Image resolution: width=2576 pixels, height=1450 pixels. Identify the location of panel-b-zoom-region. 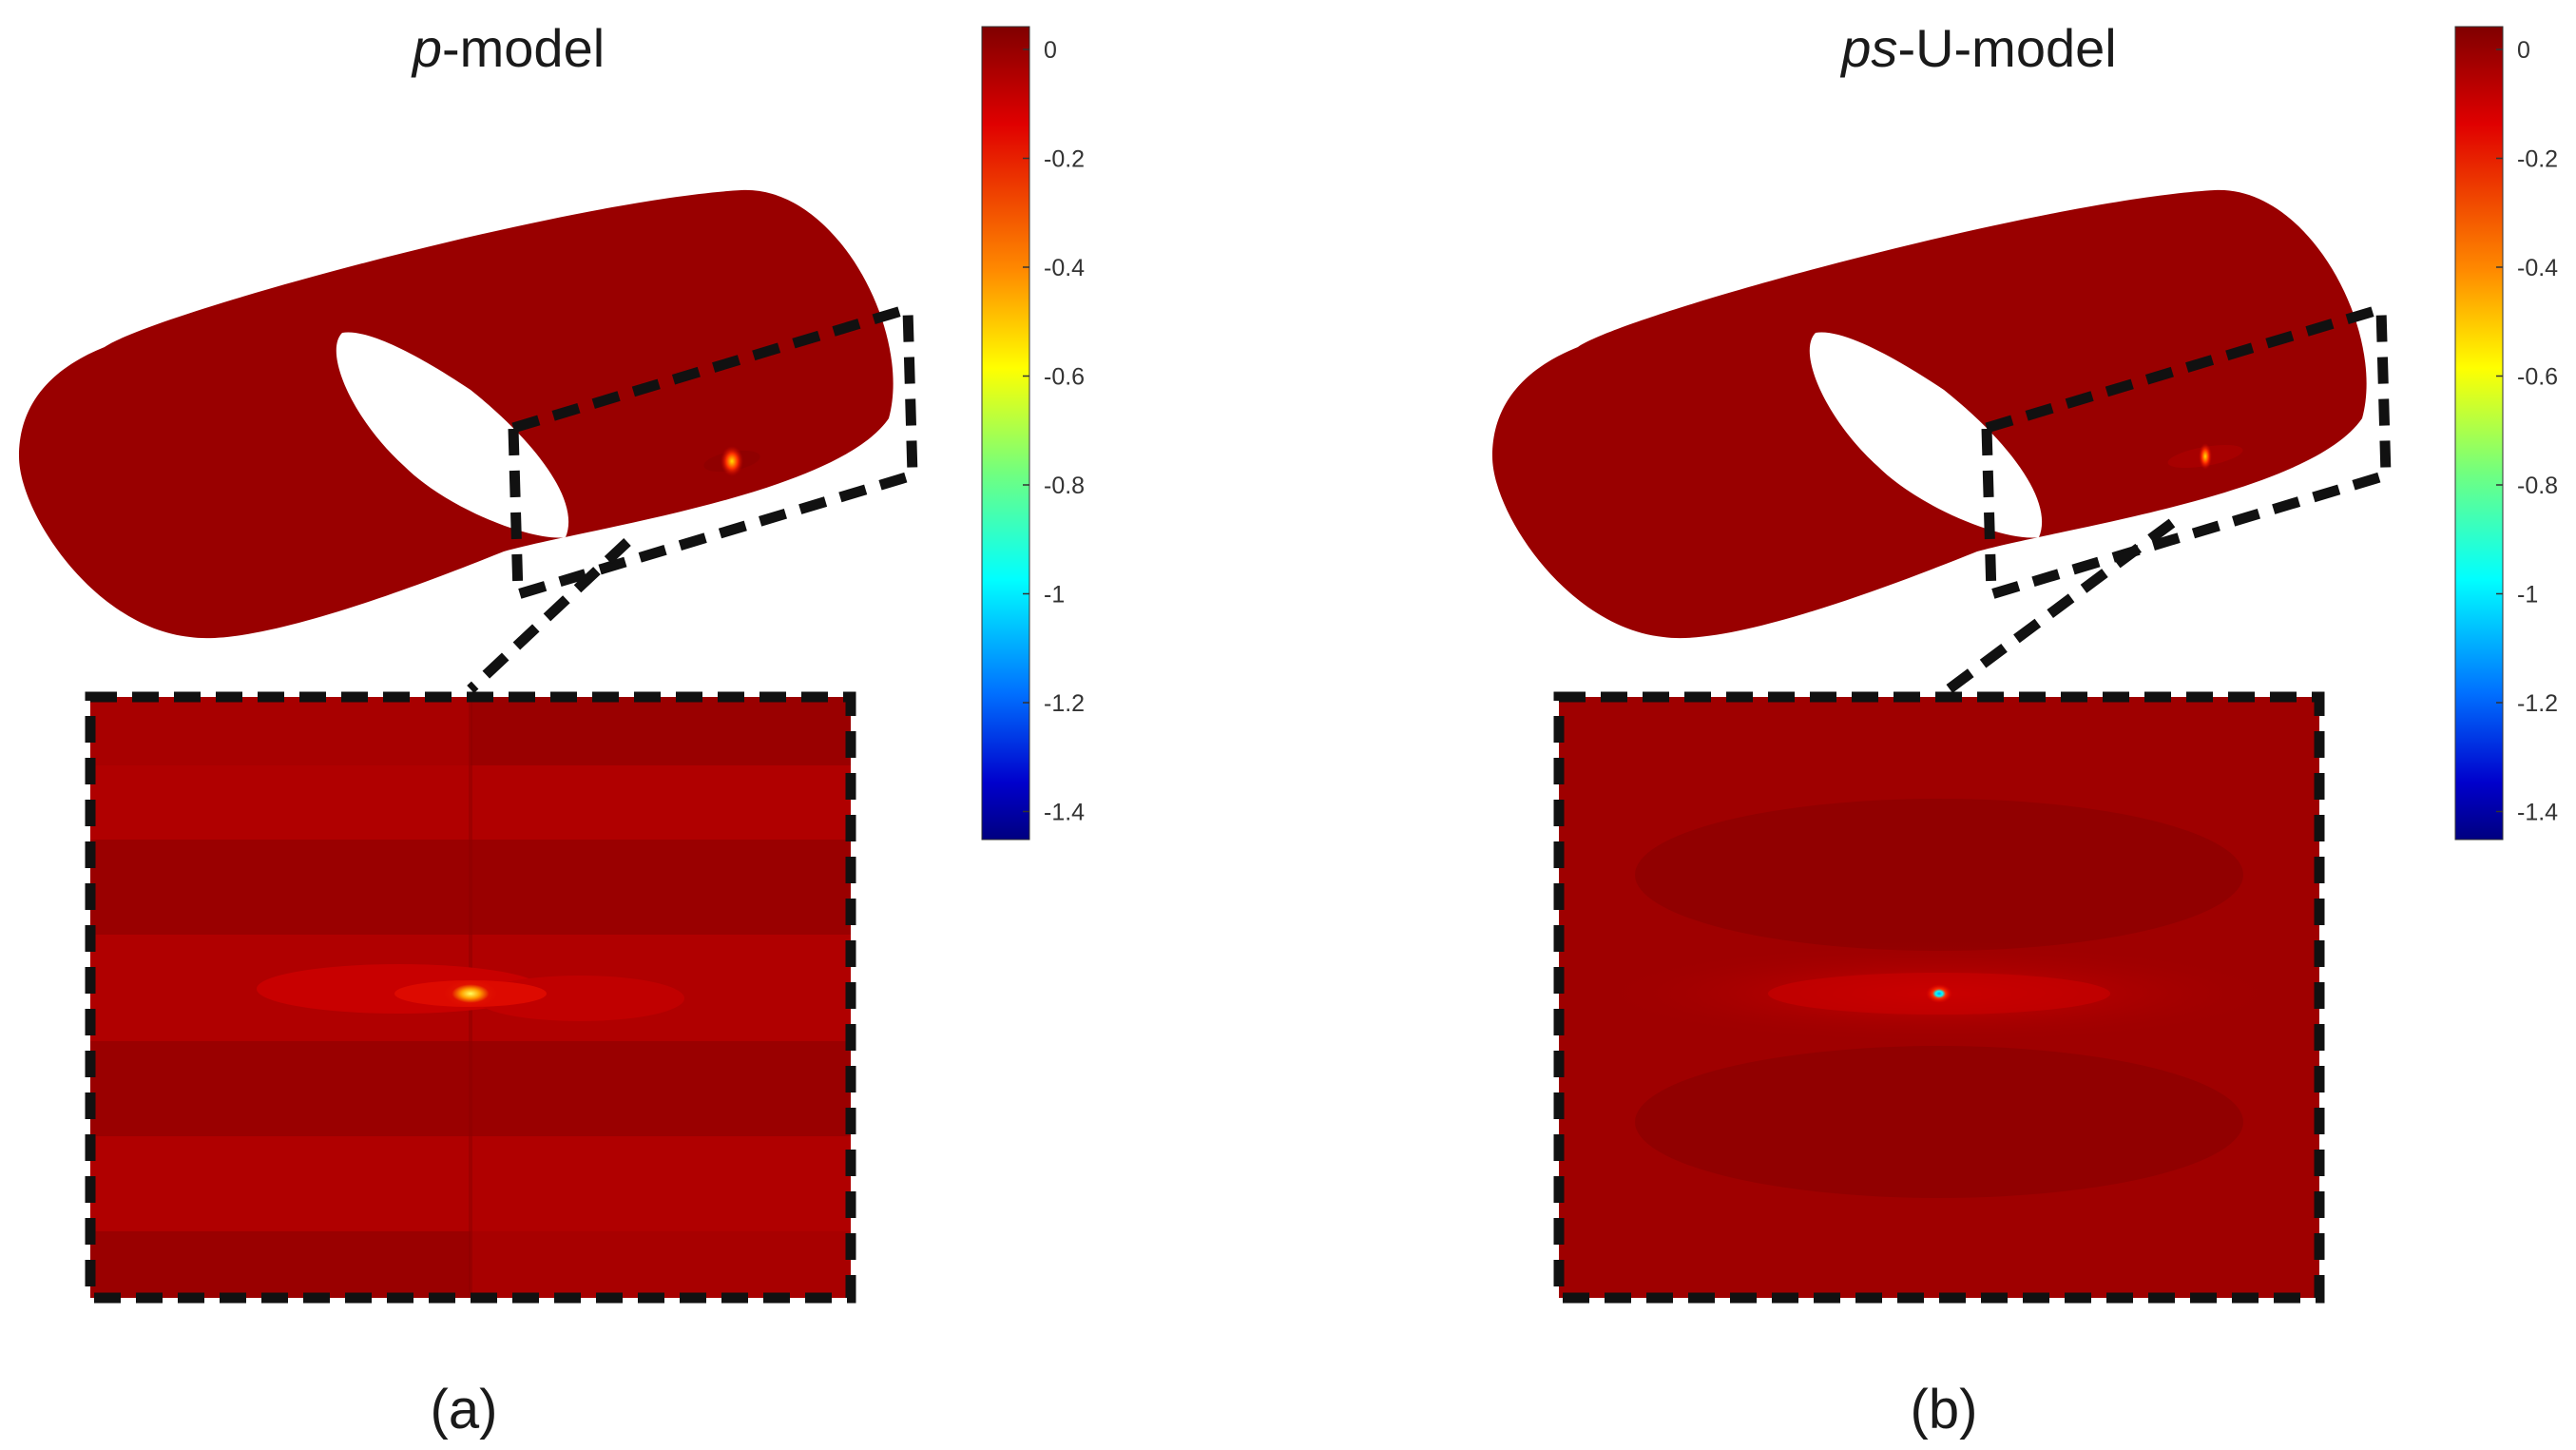
(2186, 451).